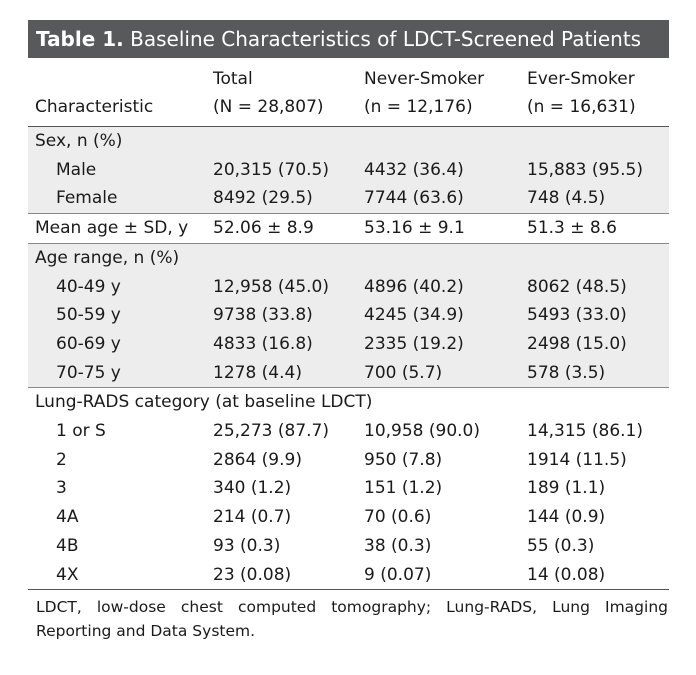 The height and width of the screenshot is (675, 696). I want to click on table-row: 4B 93 (0.3) 38 (0.3) 55 (0.3), so click(348, 546).